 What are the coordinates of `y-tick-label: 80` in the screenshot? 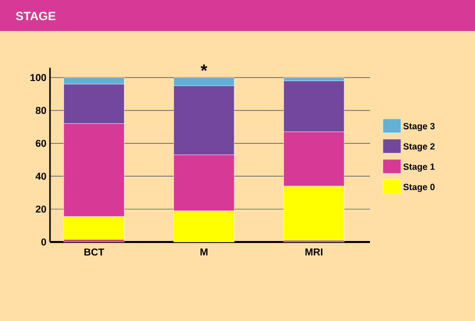 It's located at (41, 110).